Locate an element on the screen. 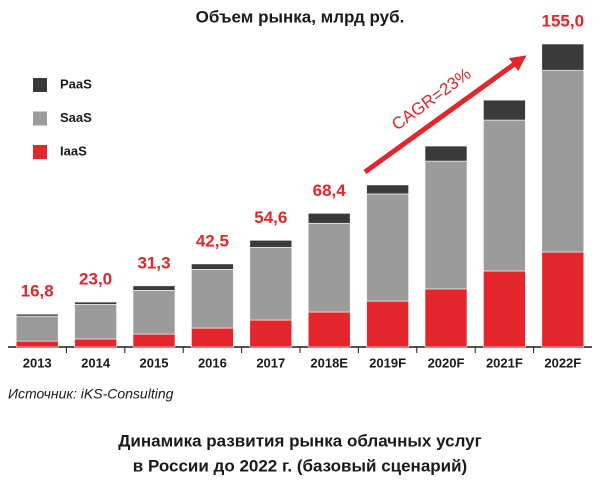  legend-label: PaaS is located at coordinates (76, 83).